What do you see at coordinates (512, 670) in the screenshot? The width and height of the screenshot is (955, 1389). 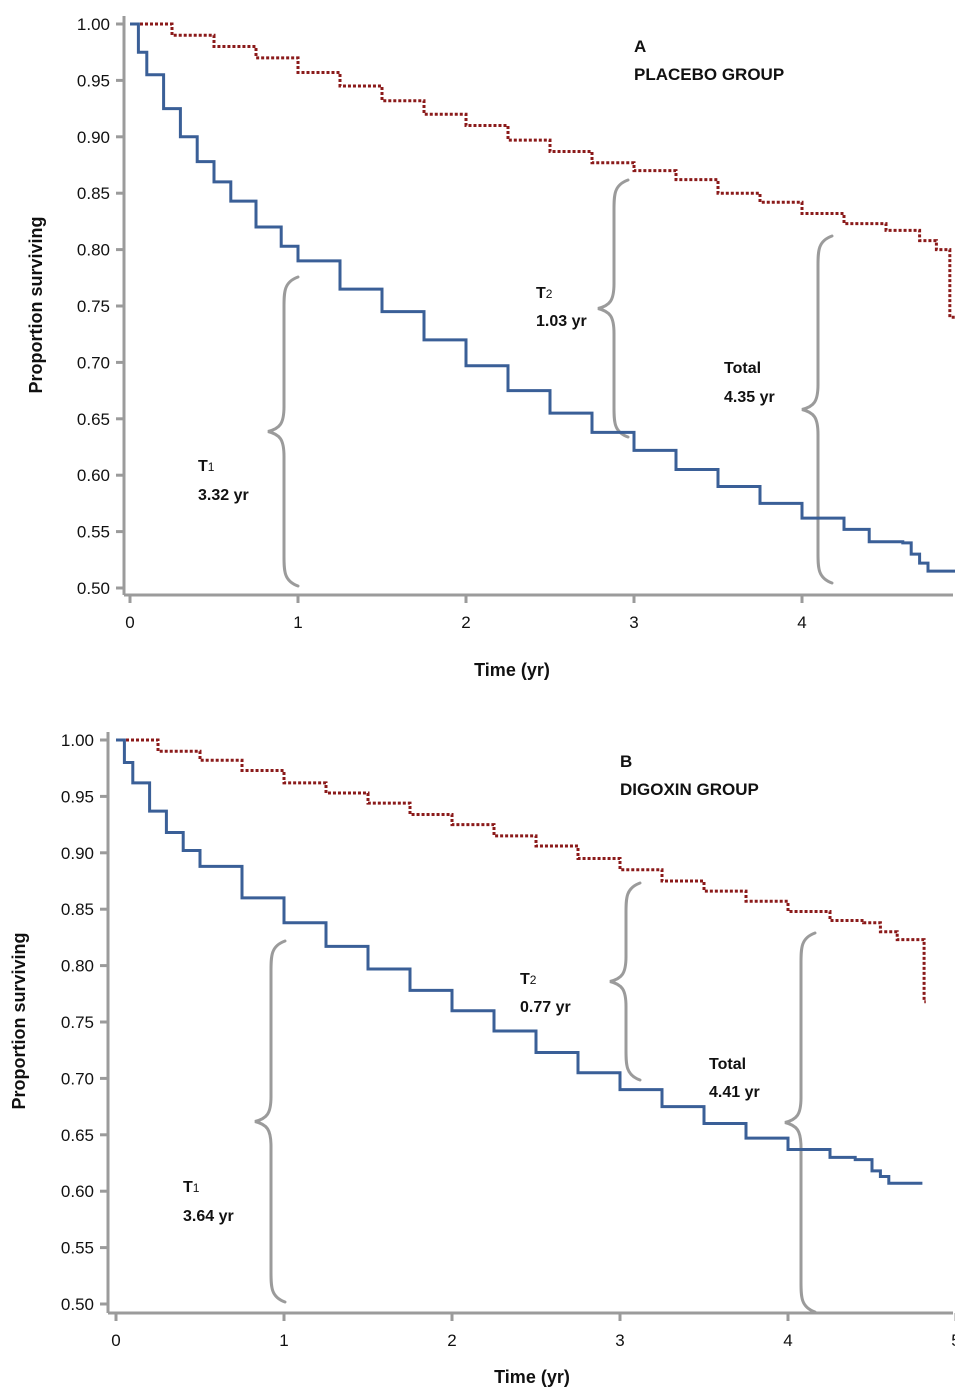 I see `panel-a-xlabel: Time (yr)` at bounding box center [512, 670].